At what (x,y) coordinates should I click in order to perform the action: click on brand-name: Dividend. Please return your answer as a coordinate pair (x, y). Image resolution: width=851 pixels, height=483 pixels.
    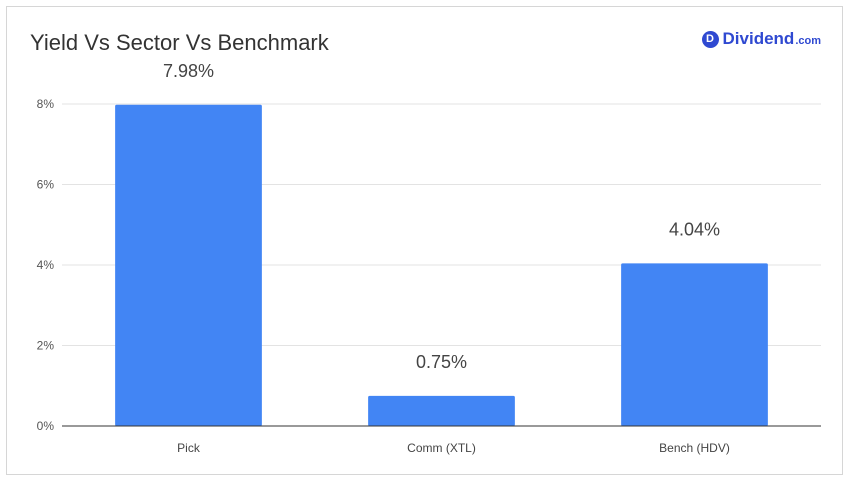
    Looking at the image, I should click on (758, 38).